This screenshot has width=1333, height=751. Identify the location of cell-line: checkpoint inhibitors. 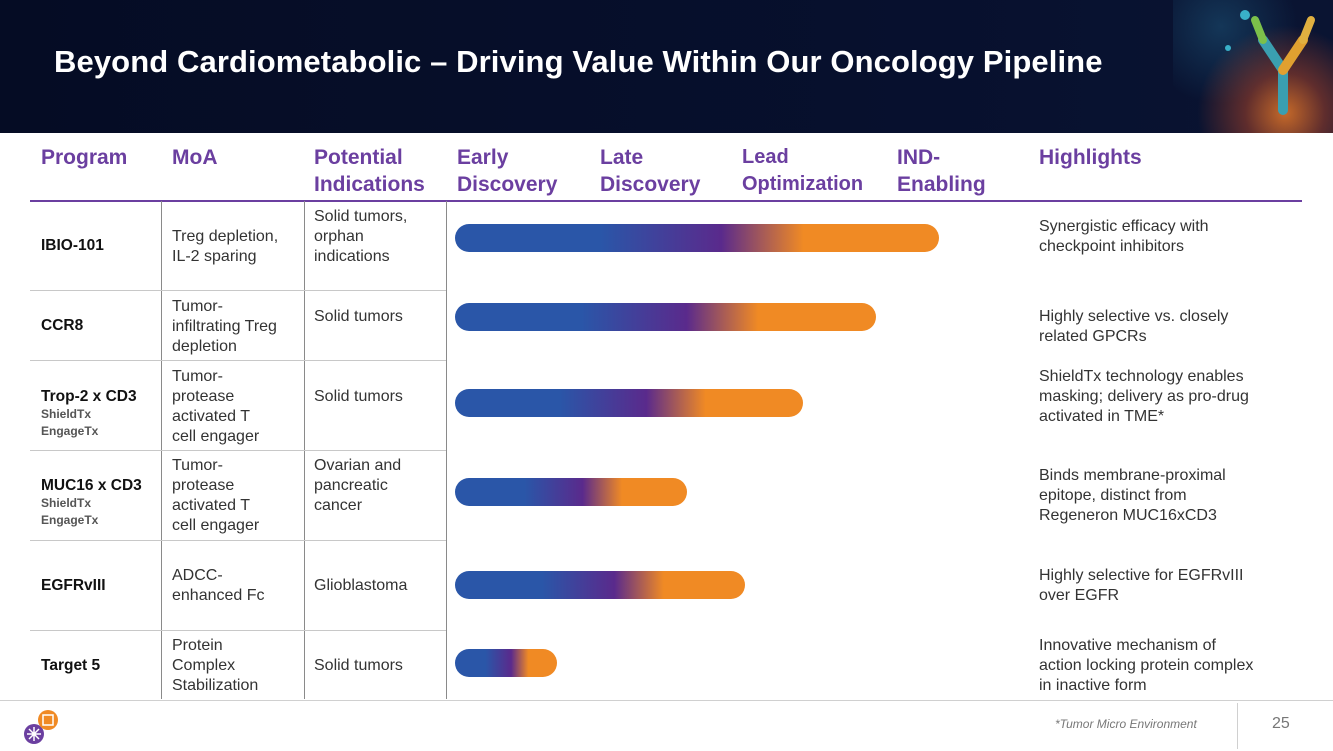
(1111, 246).